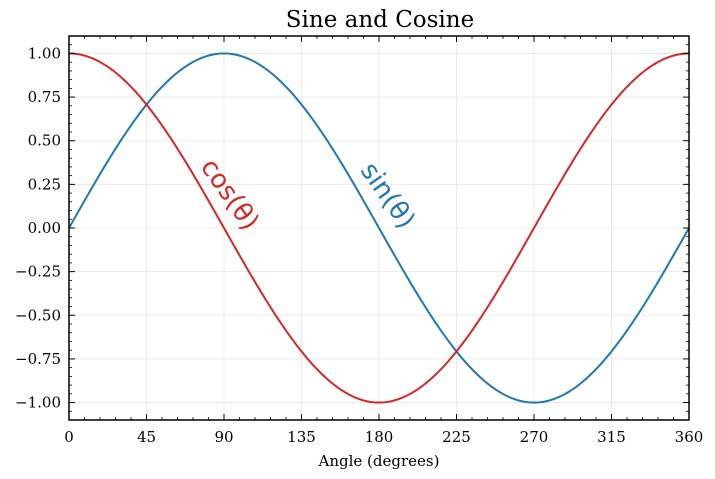 Image resolution: width=715 pixels, height=479 pixels. What do you see at coordinates (380, 20) in the screenshot?
I see `chart-title: Sine and Cosine` at bounding box center [380, 20].